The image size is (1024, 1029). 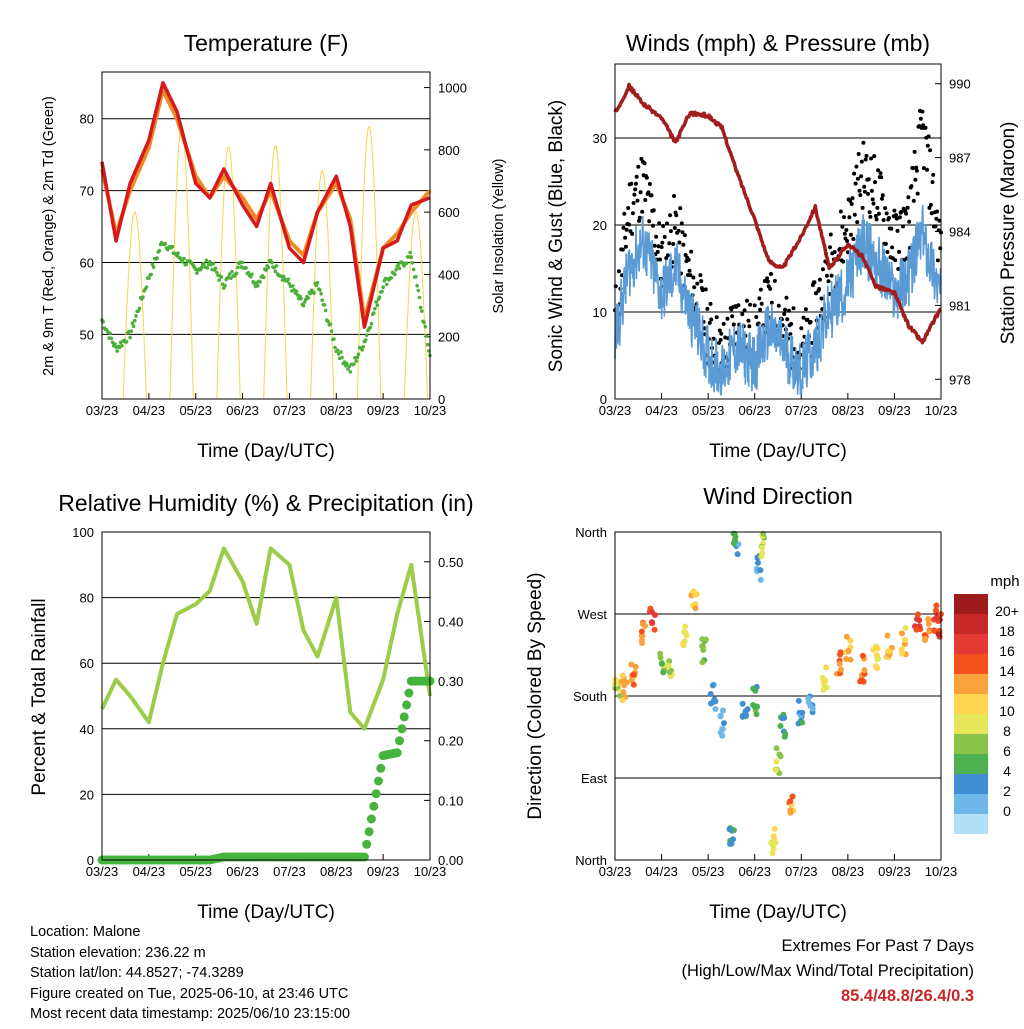 I want to click on direction-ytick-label: West, so click(x=593, y=614).